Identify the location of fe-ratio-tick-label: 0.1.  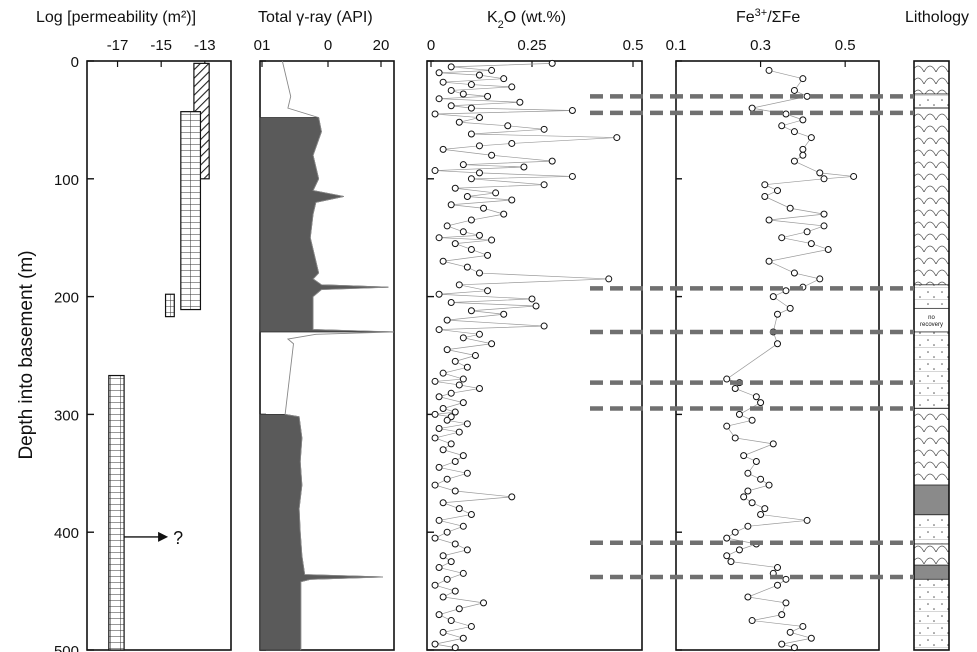
(676, 45).